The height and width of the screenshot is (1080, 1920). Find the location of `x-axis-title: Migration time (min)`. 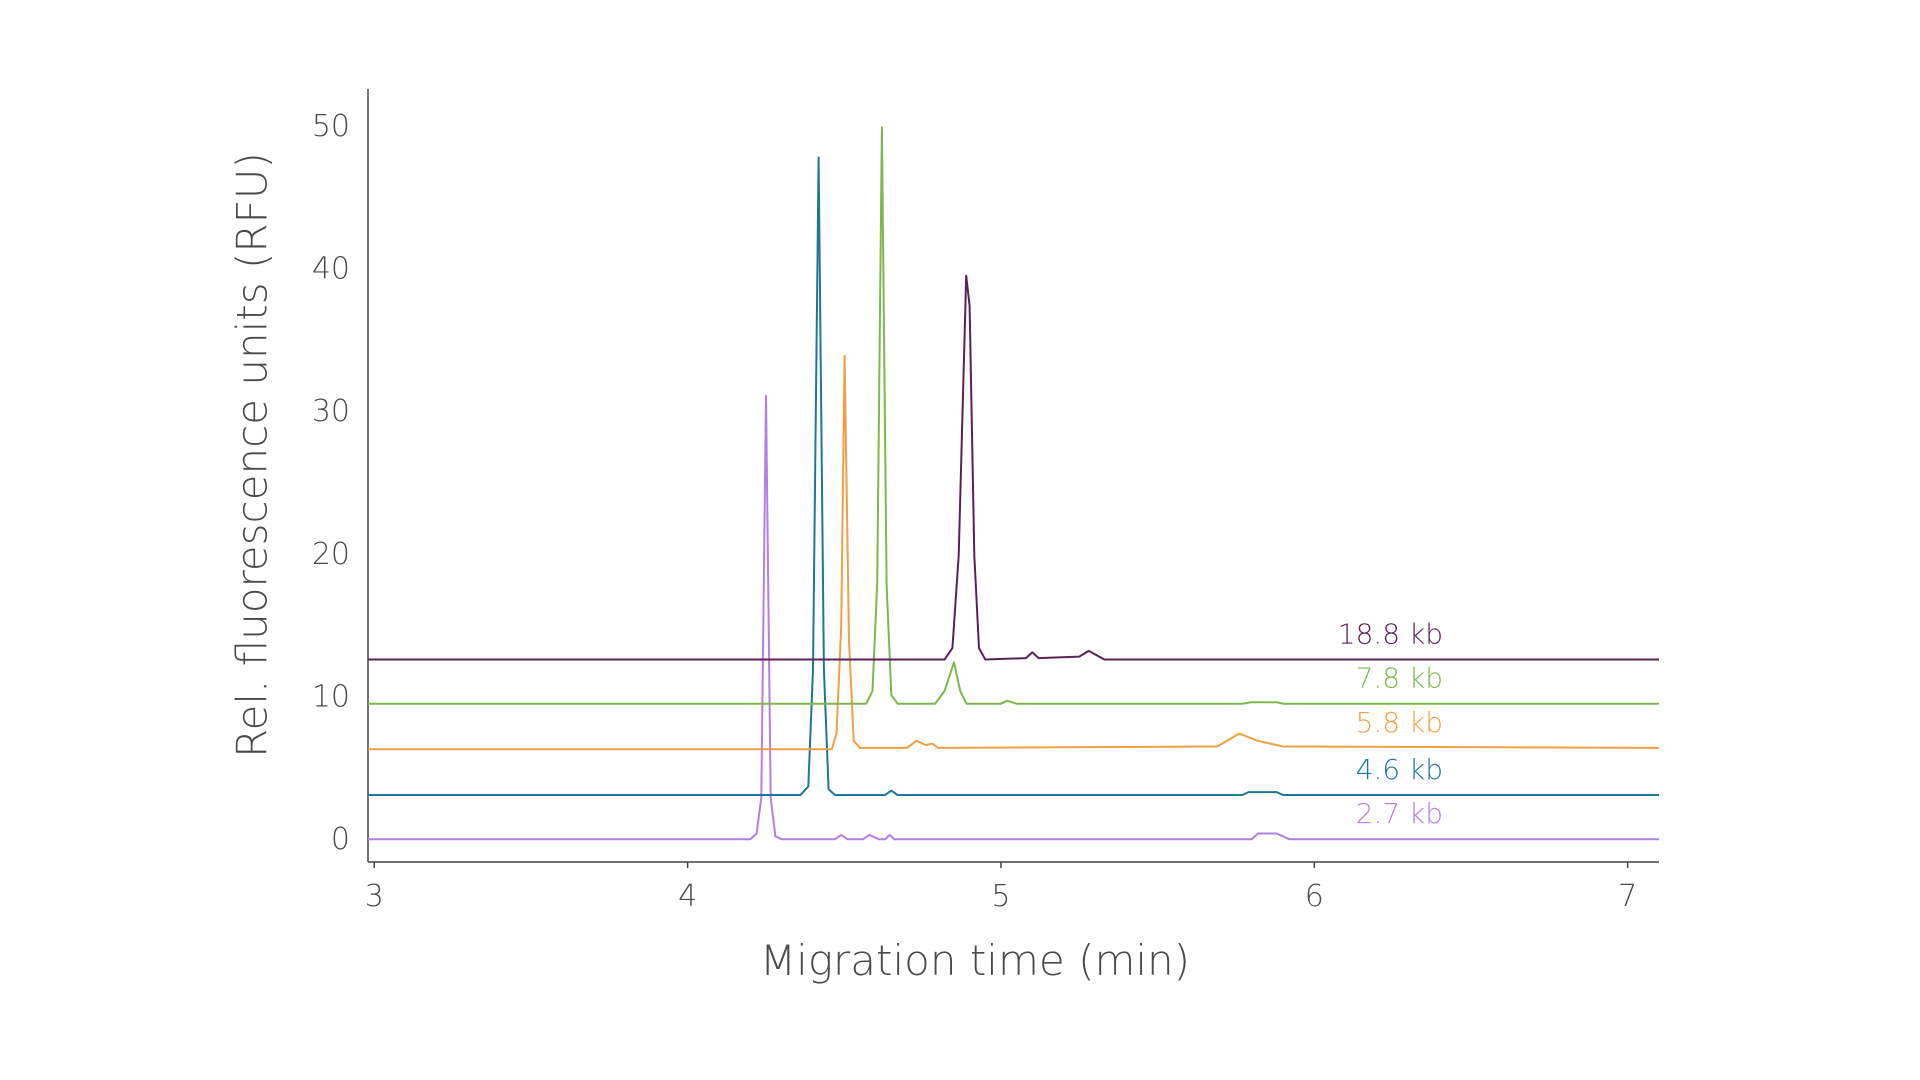

x-axis-title: Migration time (min) is located at coordinates (975, 960).